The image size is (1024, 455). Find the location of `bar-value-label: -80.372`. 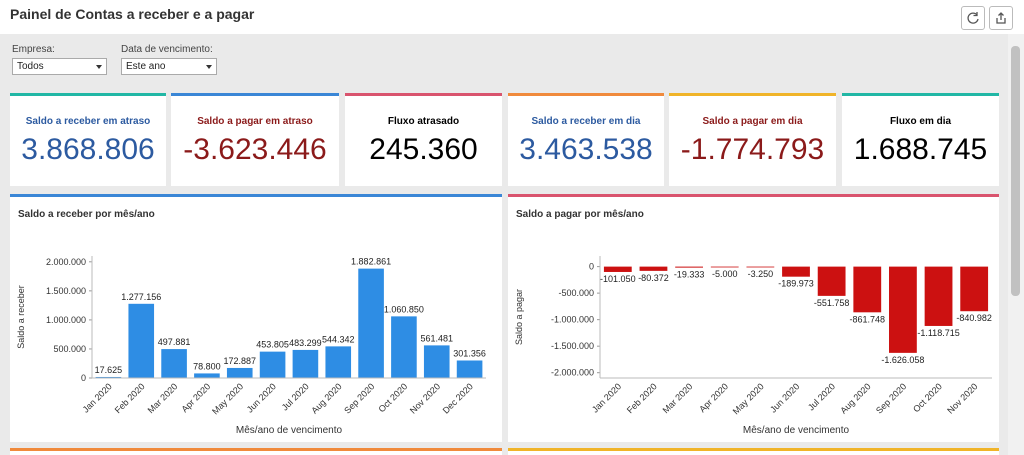

bar-value-label: -80.372 is located at coordinates (653, 278).